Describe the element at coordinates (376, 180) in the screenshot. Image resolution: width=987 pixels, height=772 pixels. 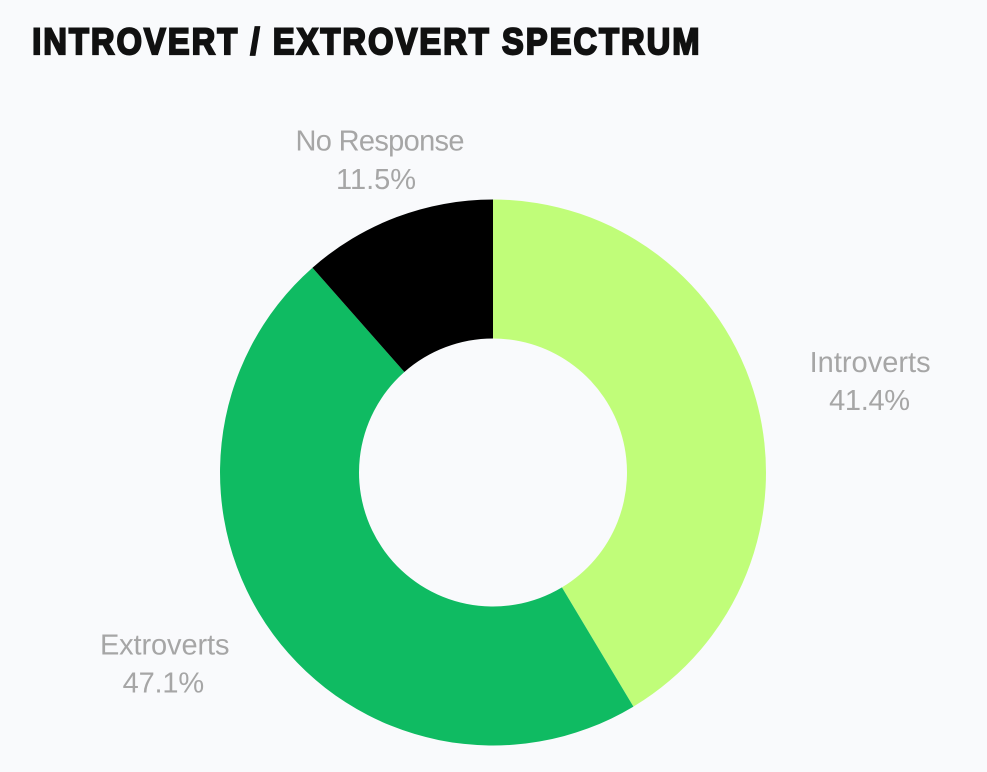
I see `svg-text: 11.5%` at that location.